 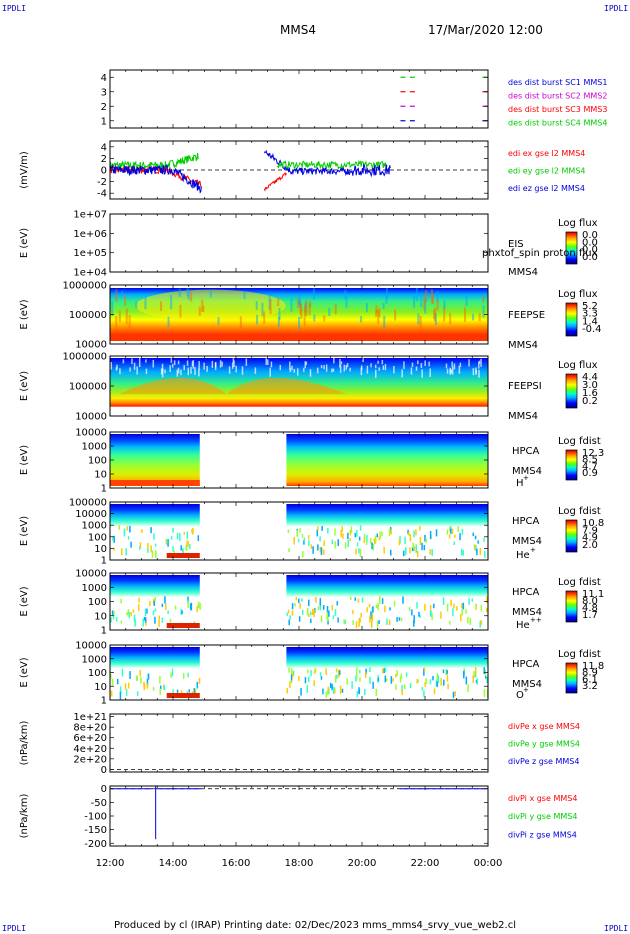 What do you see at coordinates (526, 478) in the screenshot?
I see `species-charge: +` at bounding box center [526, 478].